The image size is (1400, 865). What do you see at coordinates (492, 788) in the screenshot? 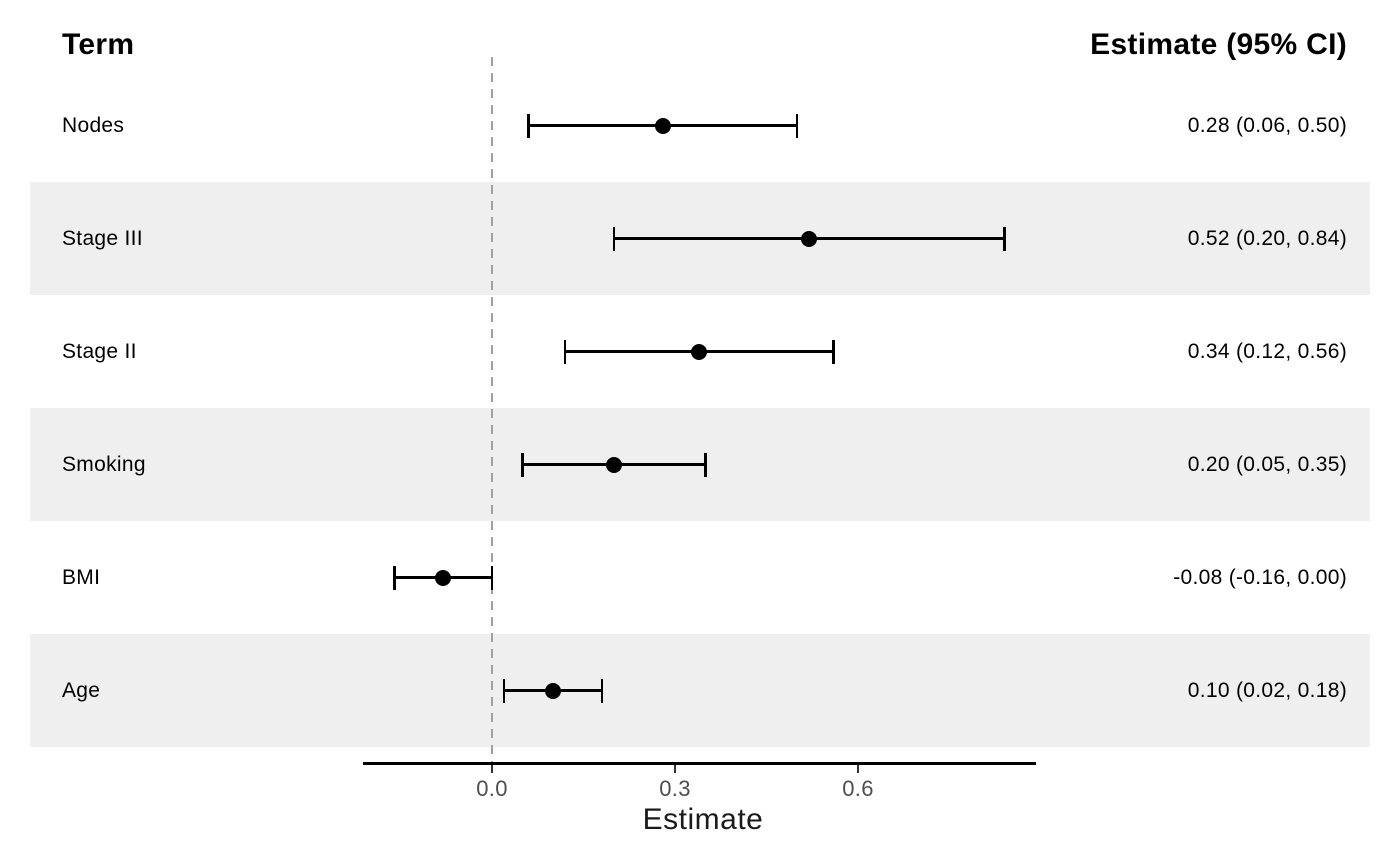
I see `x-axis-tick-label: 0.0` at bounding box center [492, 788].